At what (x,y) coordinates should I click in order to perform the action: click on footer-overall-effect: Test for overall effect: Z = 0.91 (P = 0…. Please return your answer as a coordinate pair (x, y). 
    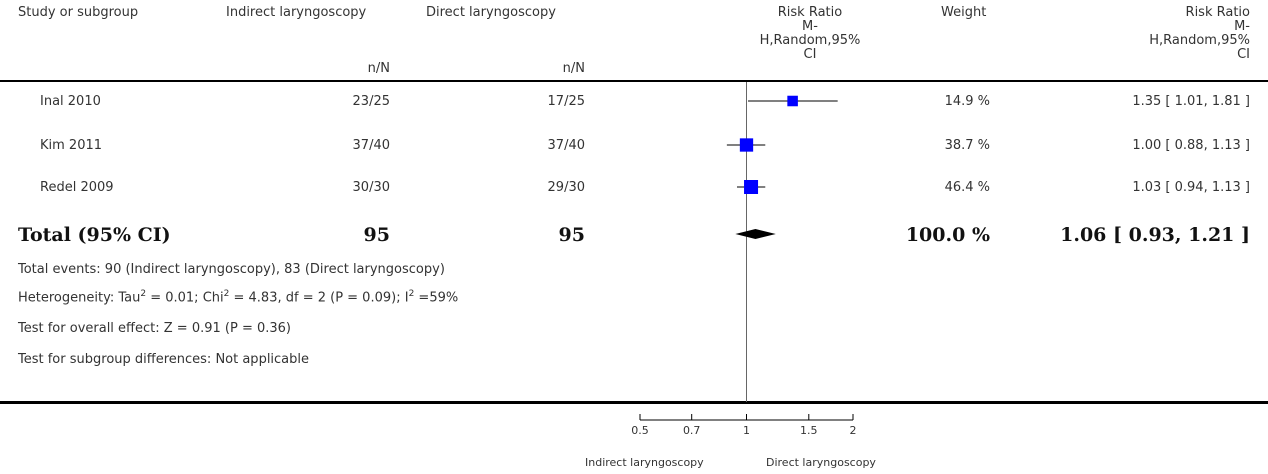
    Looking at the image, I should click on (154, 328).